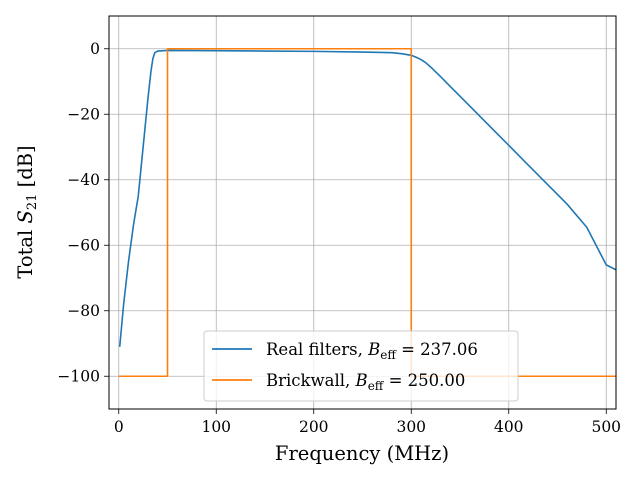  I want to click on y-tick-label: −60, so click(83, 245).